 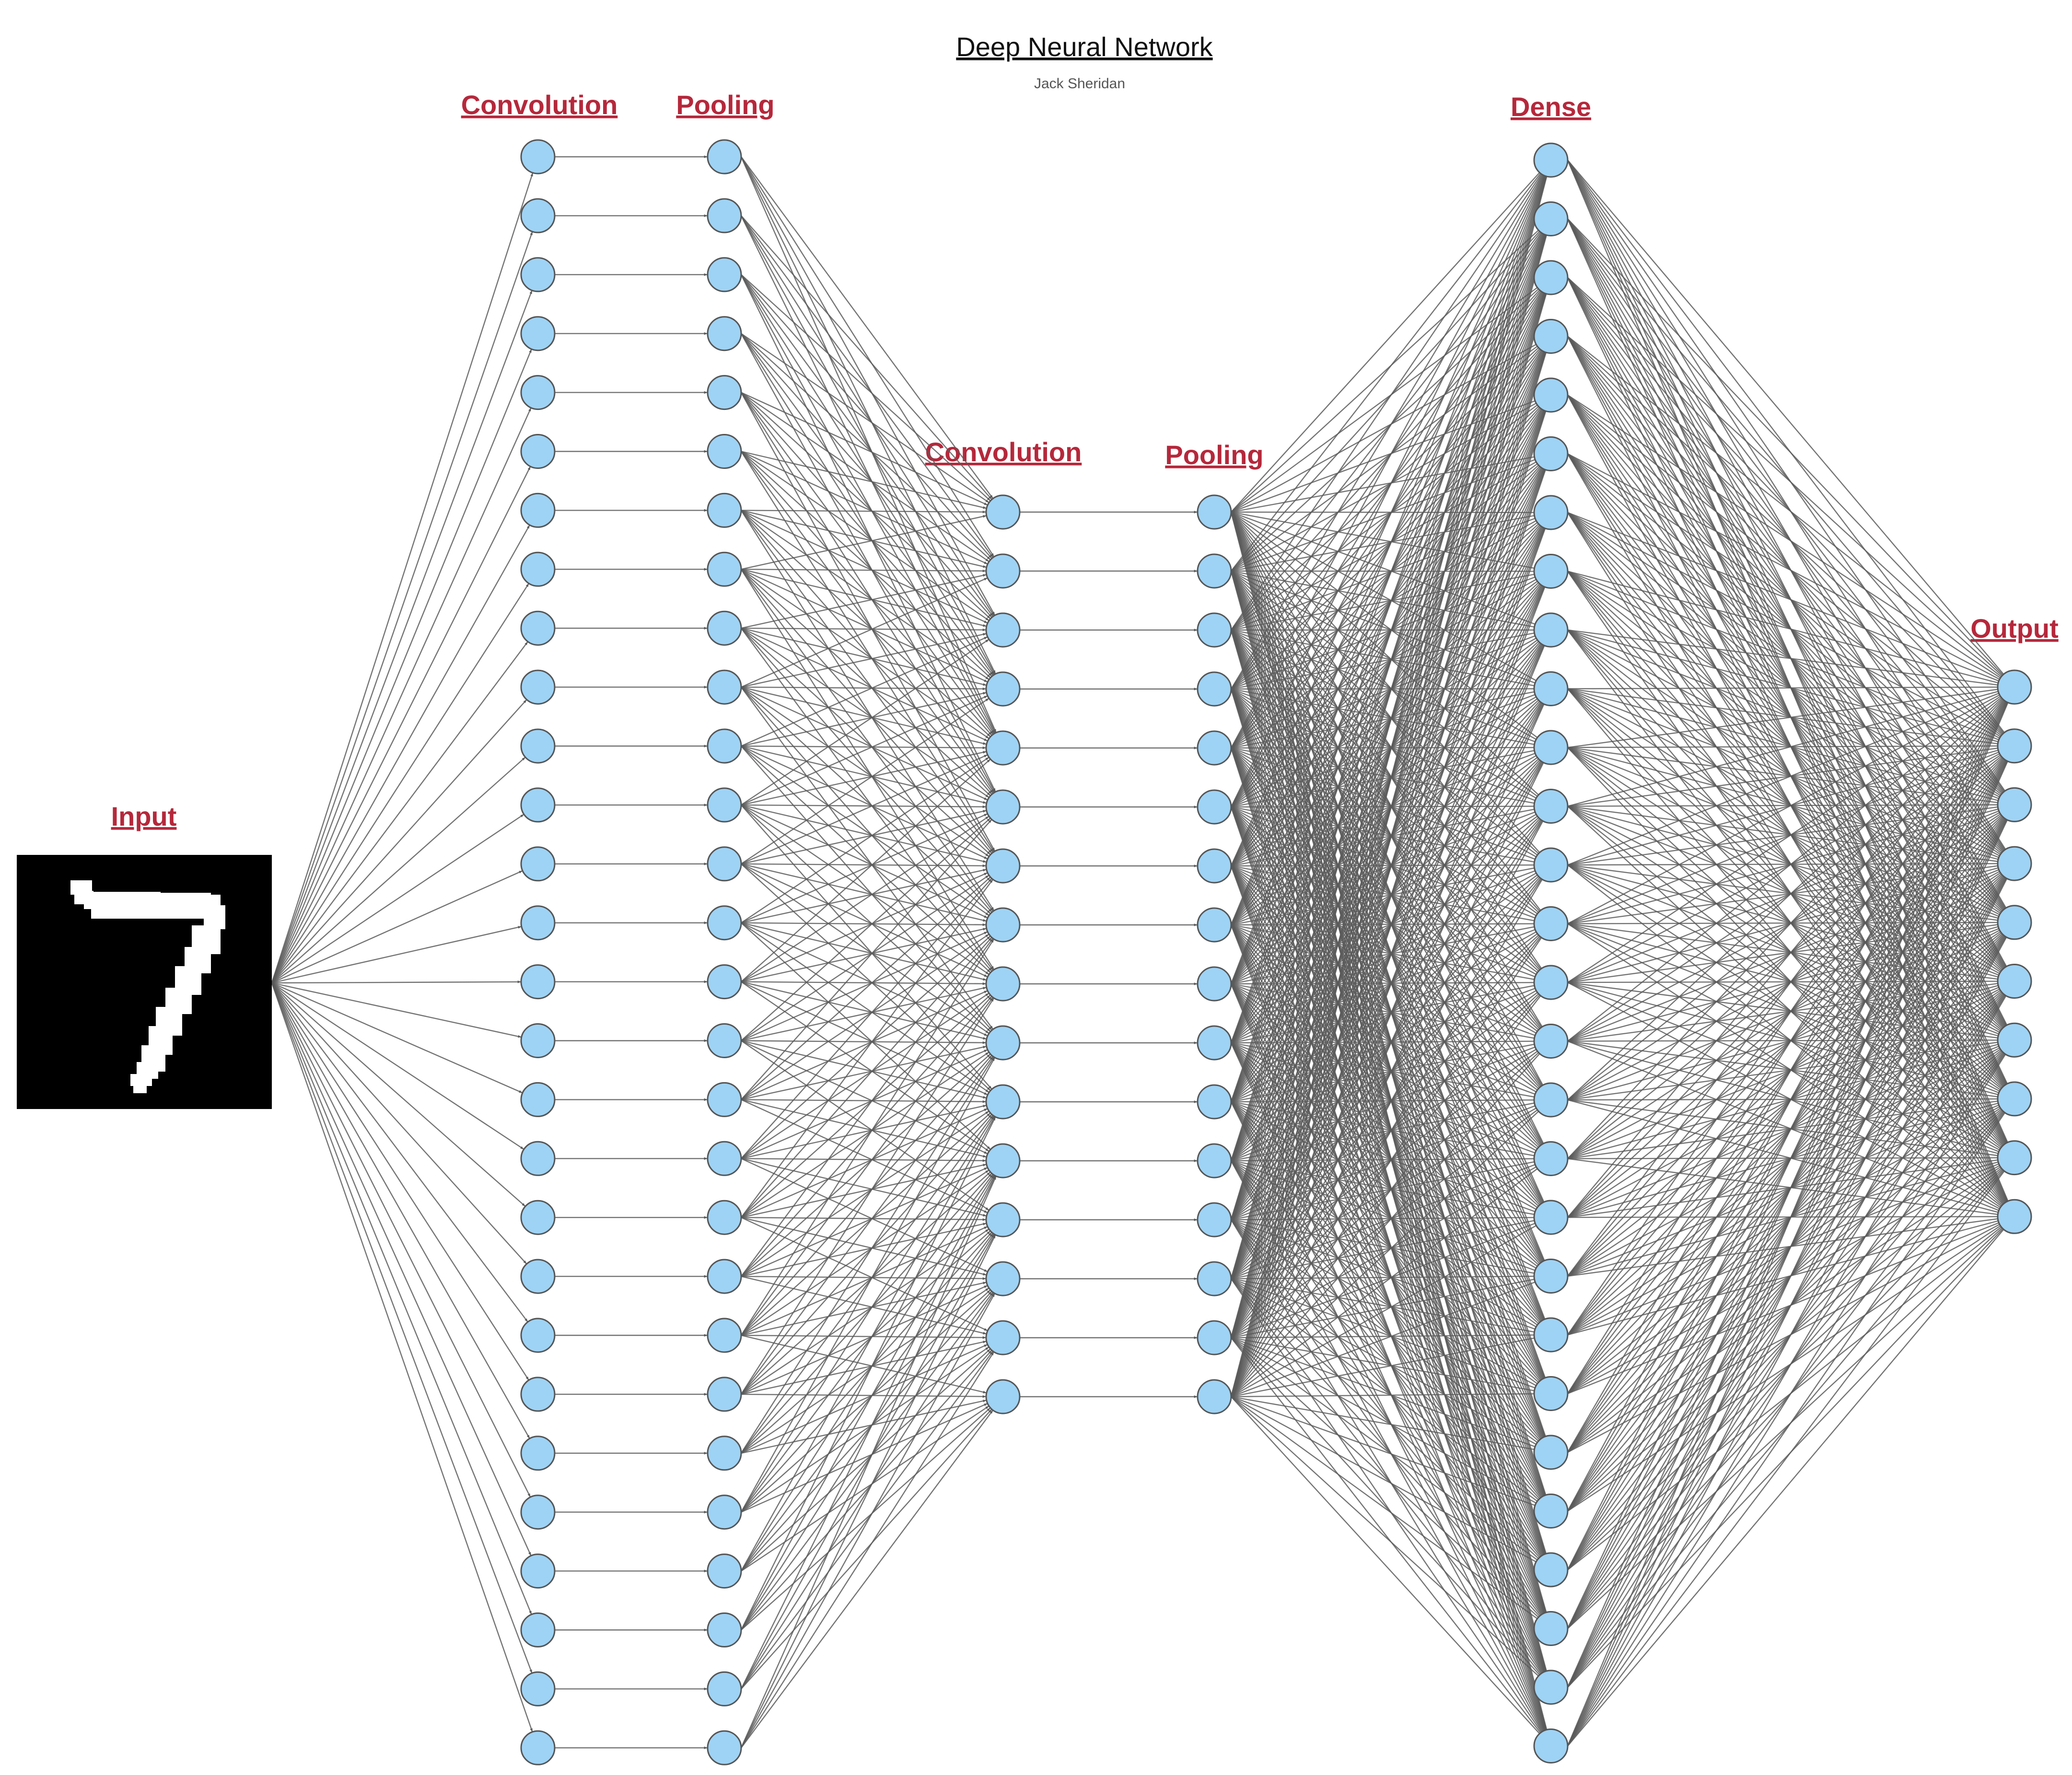 What do you see at coordinates (1214, 455) in the screenshot?
I see `layer-label-pooling-2: Pooling` at bounding box center [1214, 455].